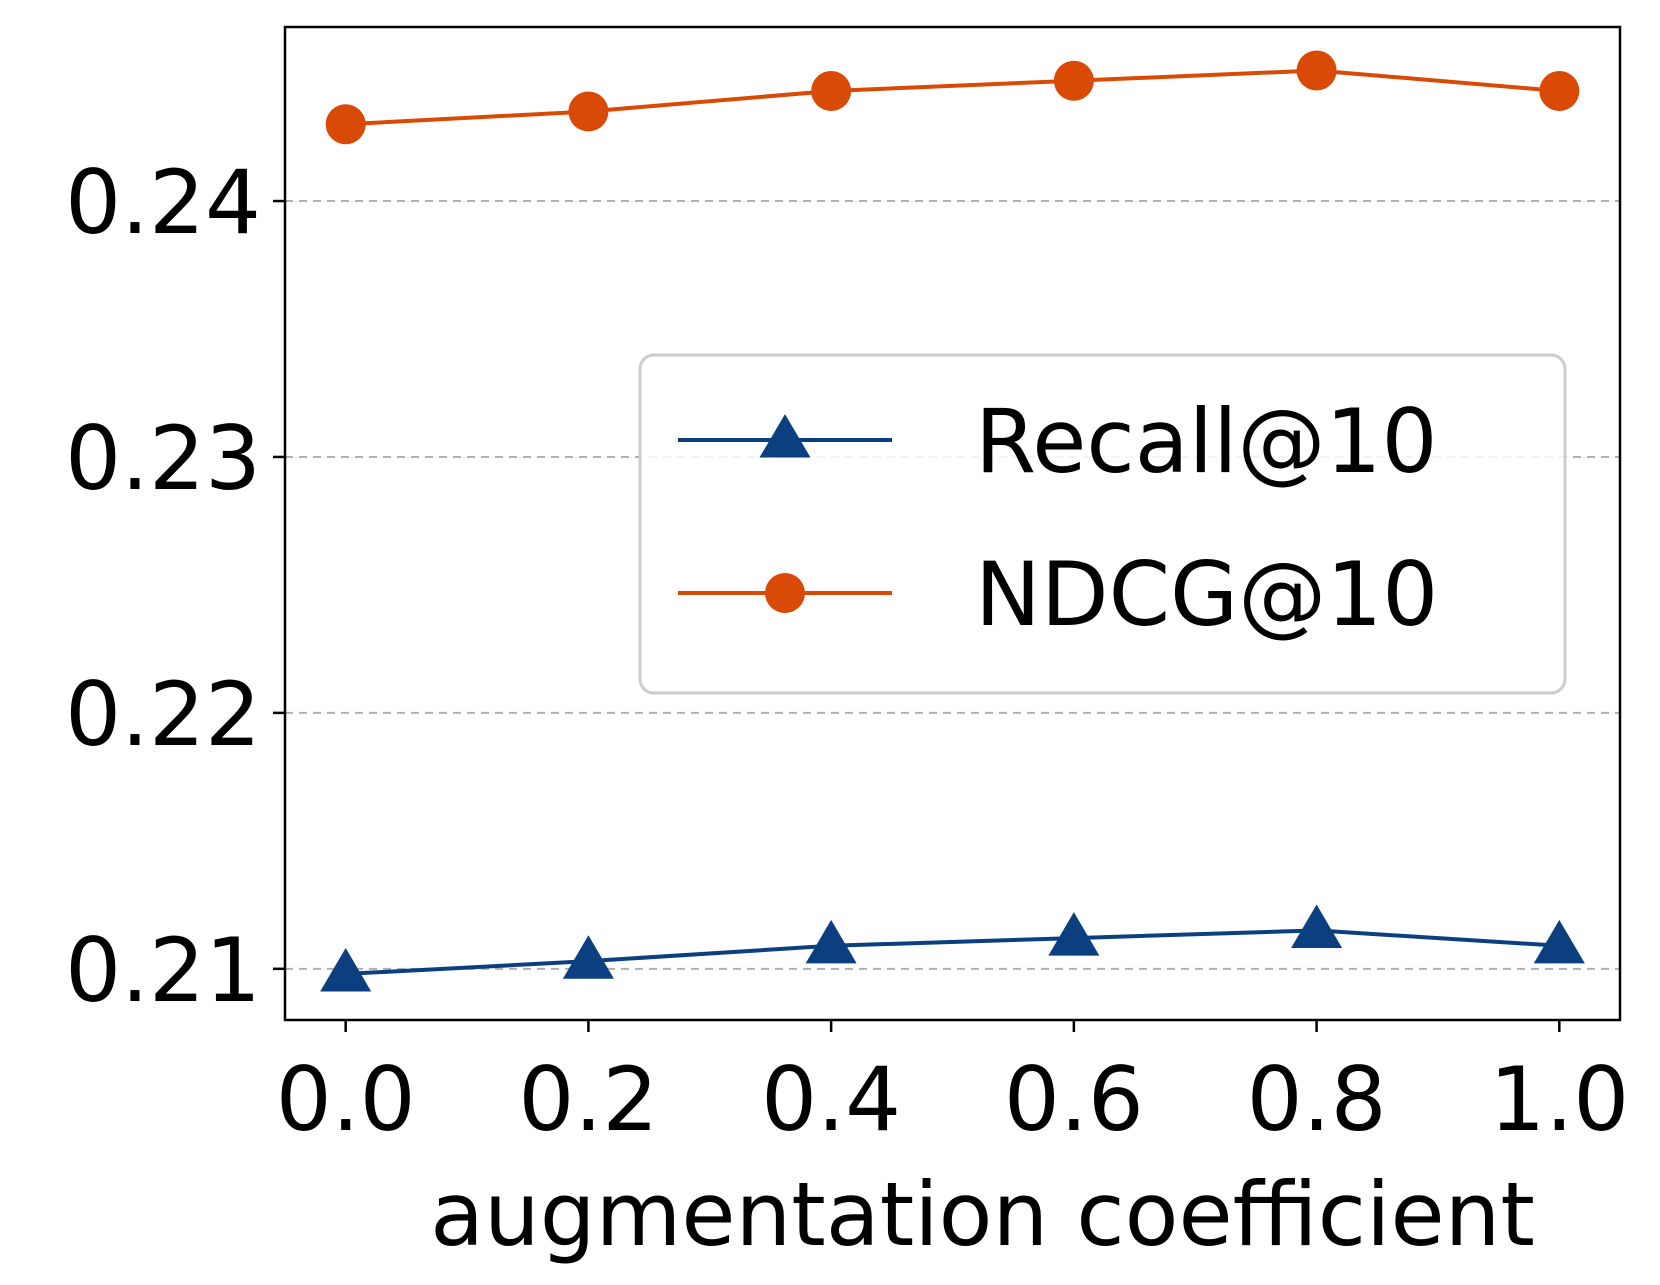 The width and height of the screenshot is (1660, 1285). What do you see at coordinates (175, 586) in the screenshot?
I see `y-axis: 0.21 0.22 0.23 0.24` at bounding box center [175, 586].